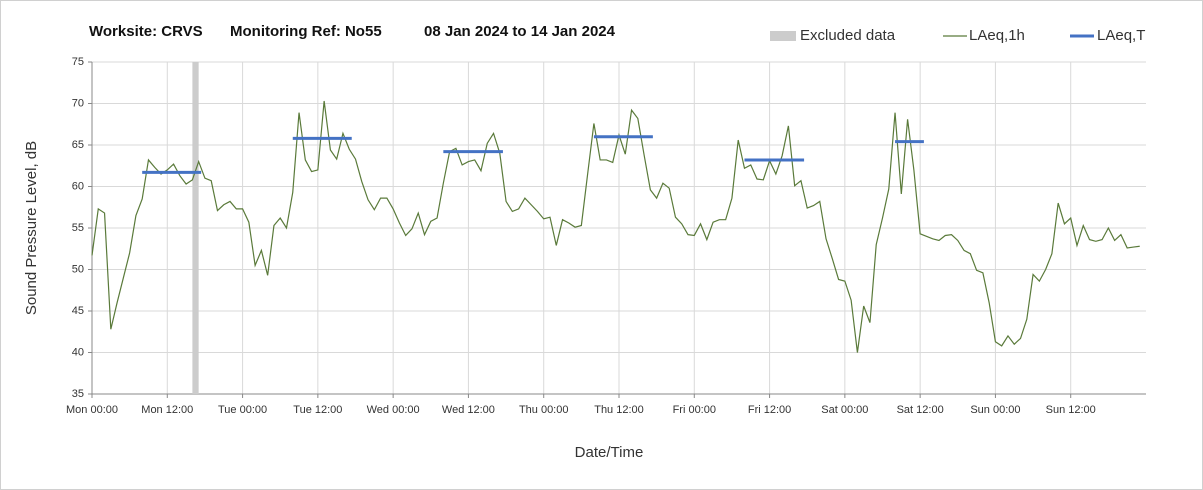  Describe the element at coordinates (167, 410) in the screenshot. I see `x-tick-label: Mon 12:00` at that location.